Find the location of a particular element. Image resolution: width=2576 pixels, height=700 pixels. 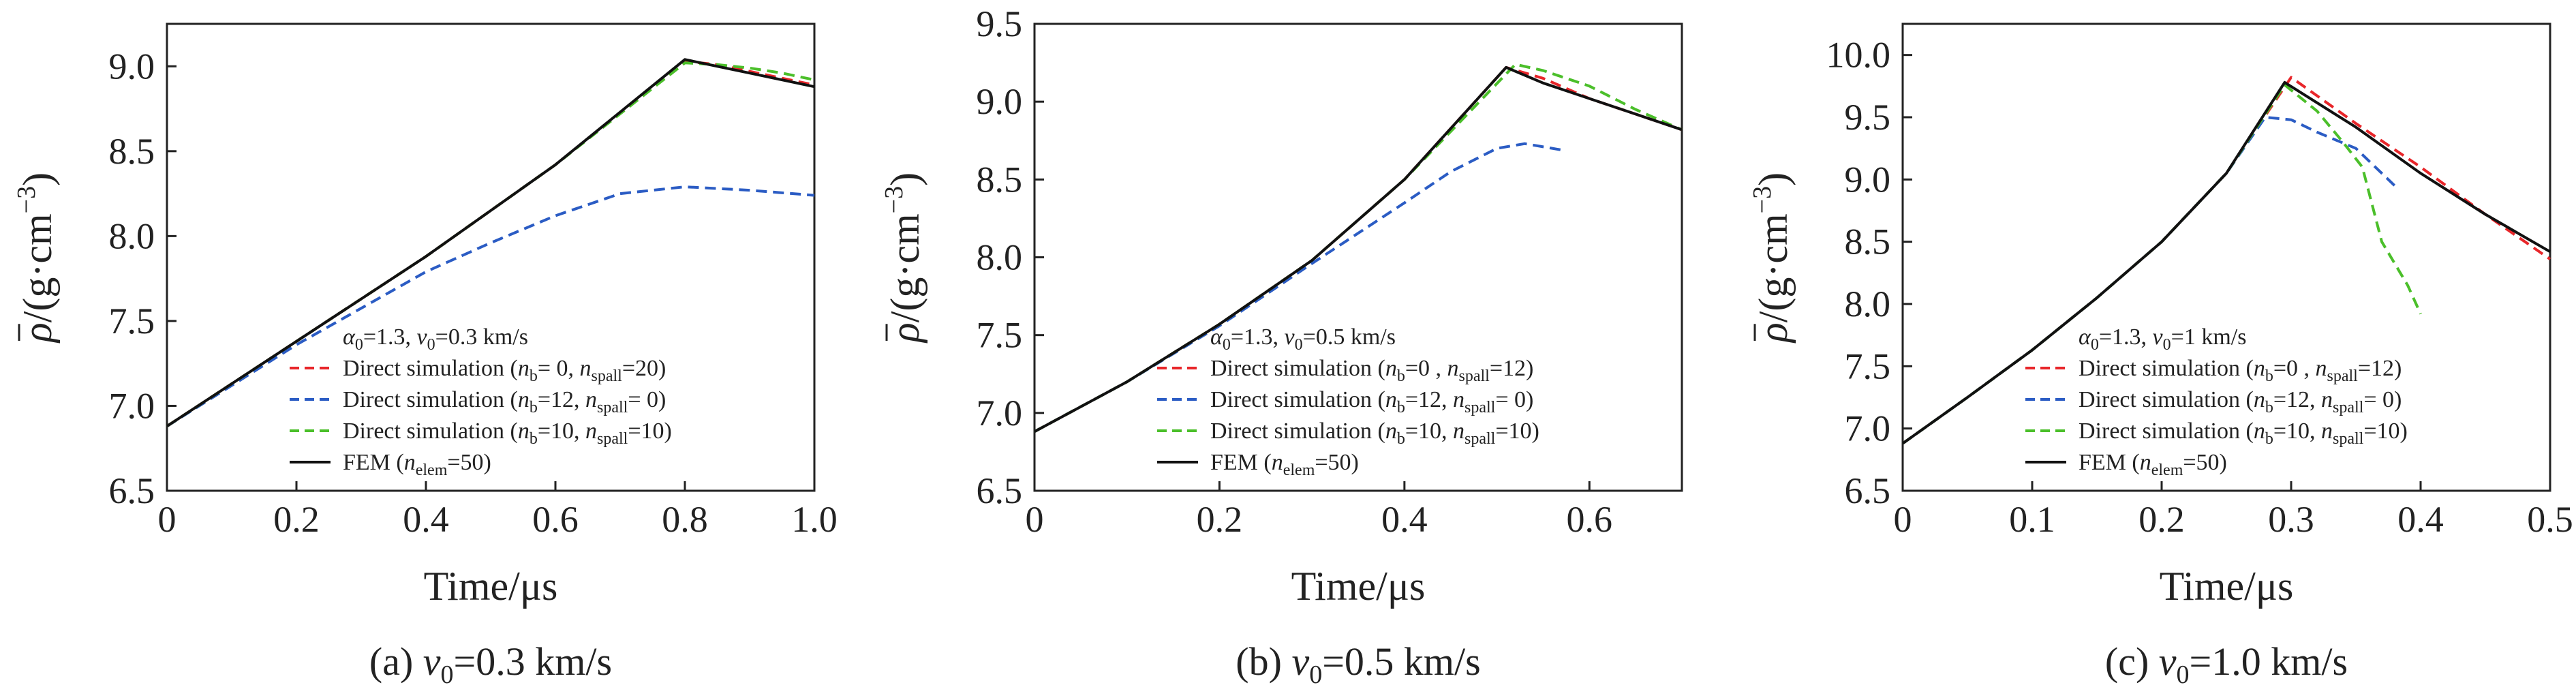

panel-caption: (a) v0=0.3 km/s is located at coordinates (490, 664).